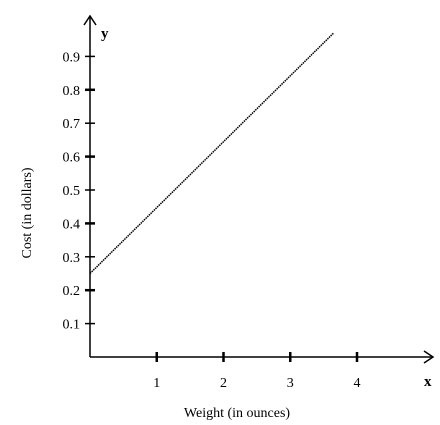  I want to click on x-axis-title: Weight (in ounces), so click(237, 413).